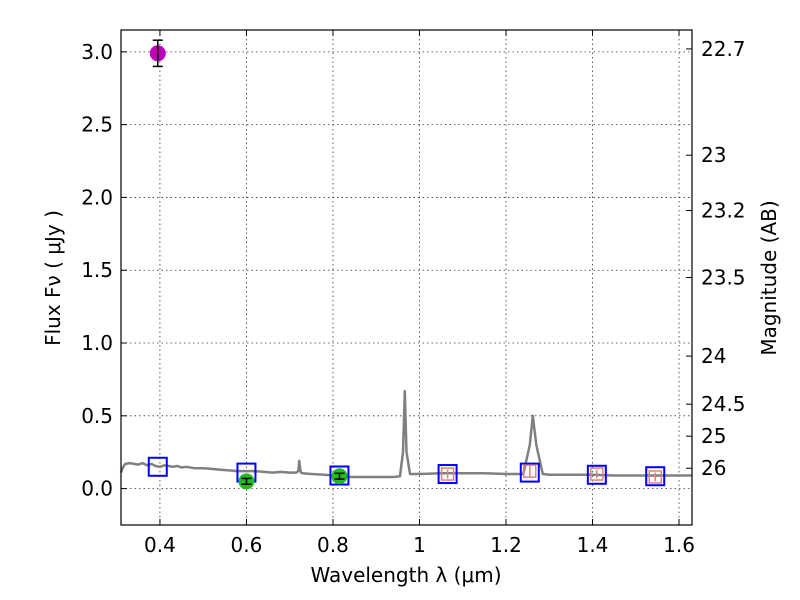 This screenshot has height=600, width=800. I want to click on x-tick-label: 1, so click(419, 545).